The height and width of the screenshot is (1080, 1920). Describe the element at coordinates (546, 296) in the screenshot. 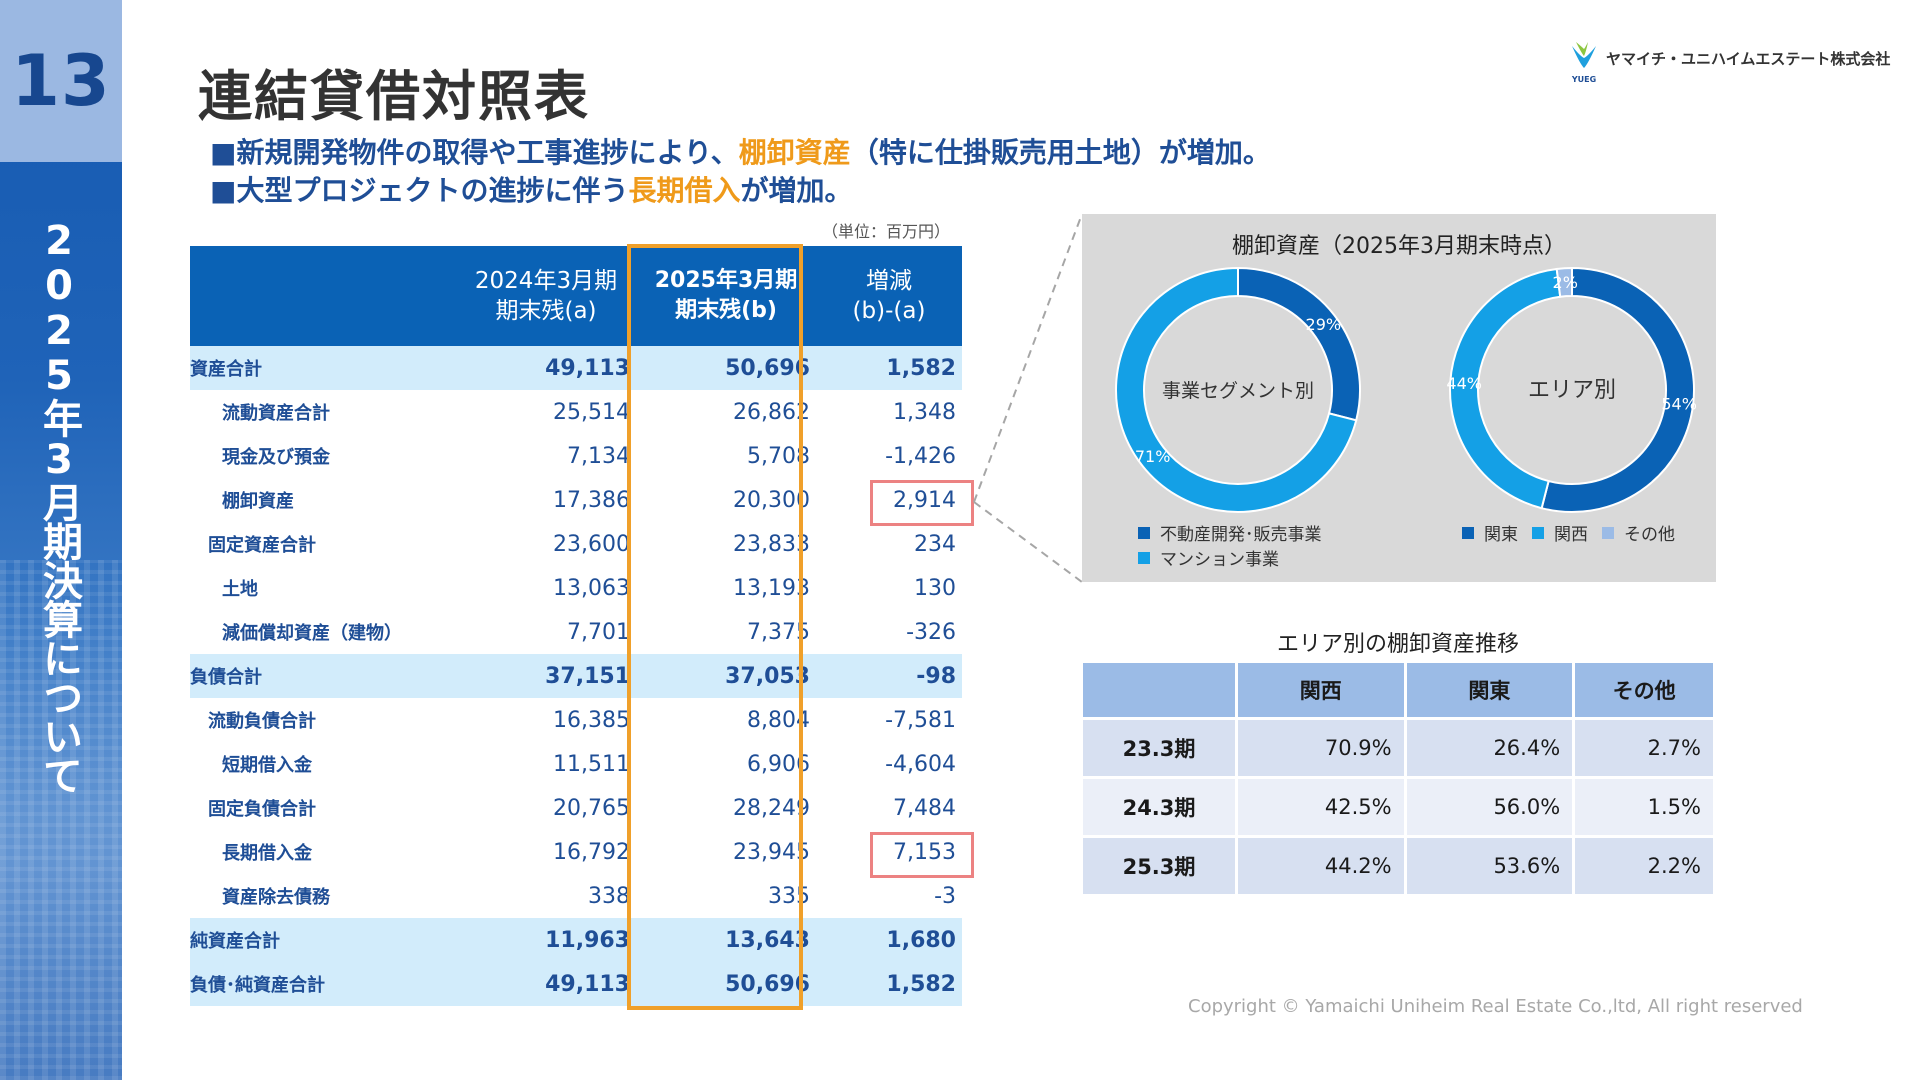

I see `header-prev: 2024年3月期 期末残(a)` at that location.